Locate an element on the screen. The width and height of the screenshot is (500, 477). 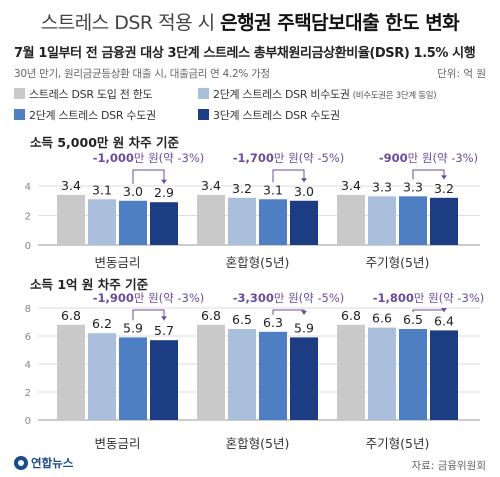
legend-item-stage2-nonmetro: 2단계 스트레스 DSR 비수도권 (비수도권은 3단계 동일) is located at coordinates (317, 94).